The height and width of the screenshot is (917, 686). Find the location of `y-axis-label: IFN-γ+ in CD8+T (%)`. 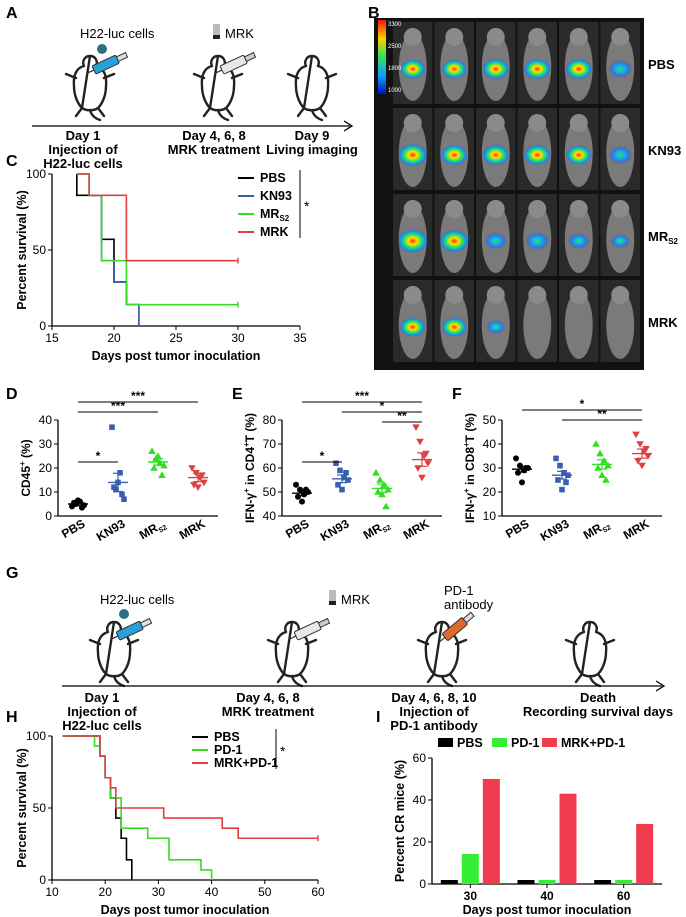

y-axis-label: IFN-γ+ in CD8+T (%) is located at coordinates (469, 468).